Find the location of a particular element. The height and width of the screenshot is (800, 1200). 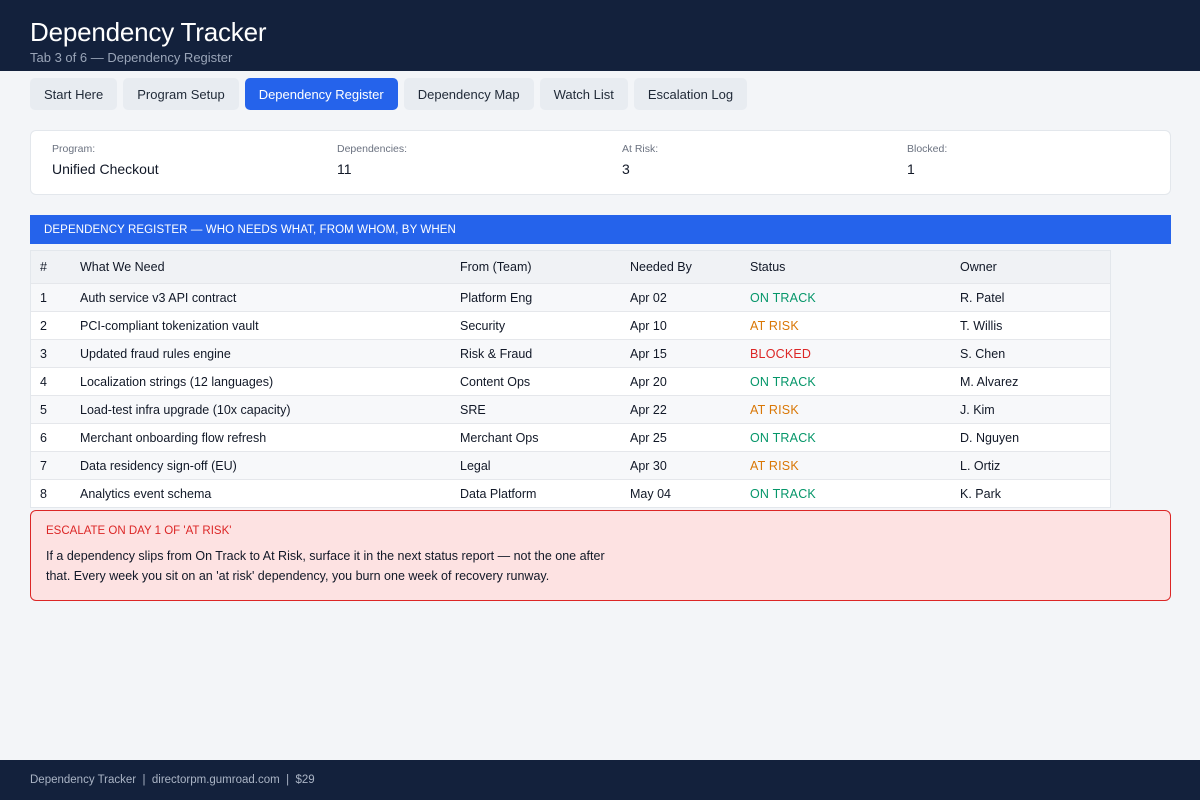

summary-program-value: Unified Checkout is located at coordinates (105, 169).